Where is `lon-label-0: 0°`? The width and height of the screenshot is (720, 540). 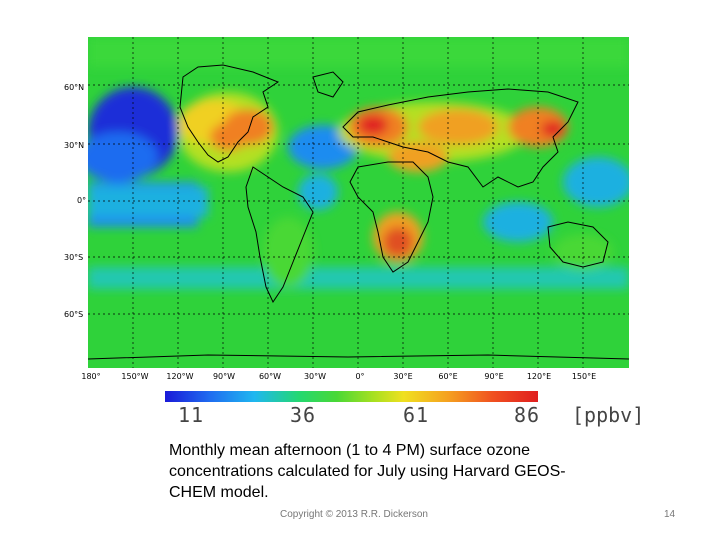 lon-label-0: 0° is located at coordinates (360, 376).